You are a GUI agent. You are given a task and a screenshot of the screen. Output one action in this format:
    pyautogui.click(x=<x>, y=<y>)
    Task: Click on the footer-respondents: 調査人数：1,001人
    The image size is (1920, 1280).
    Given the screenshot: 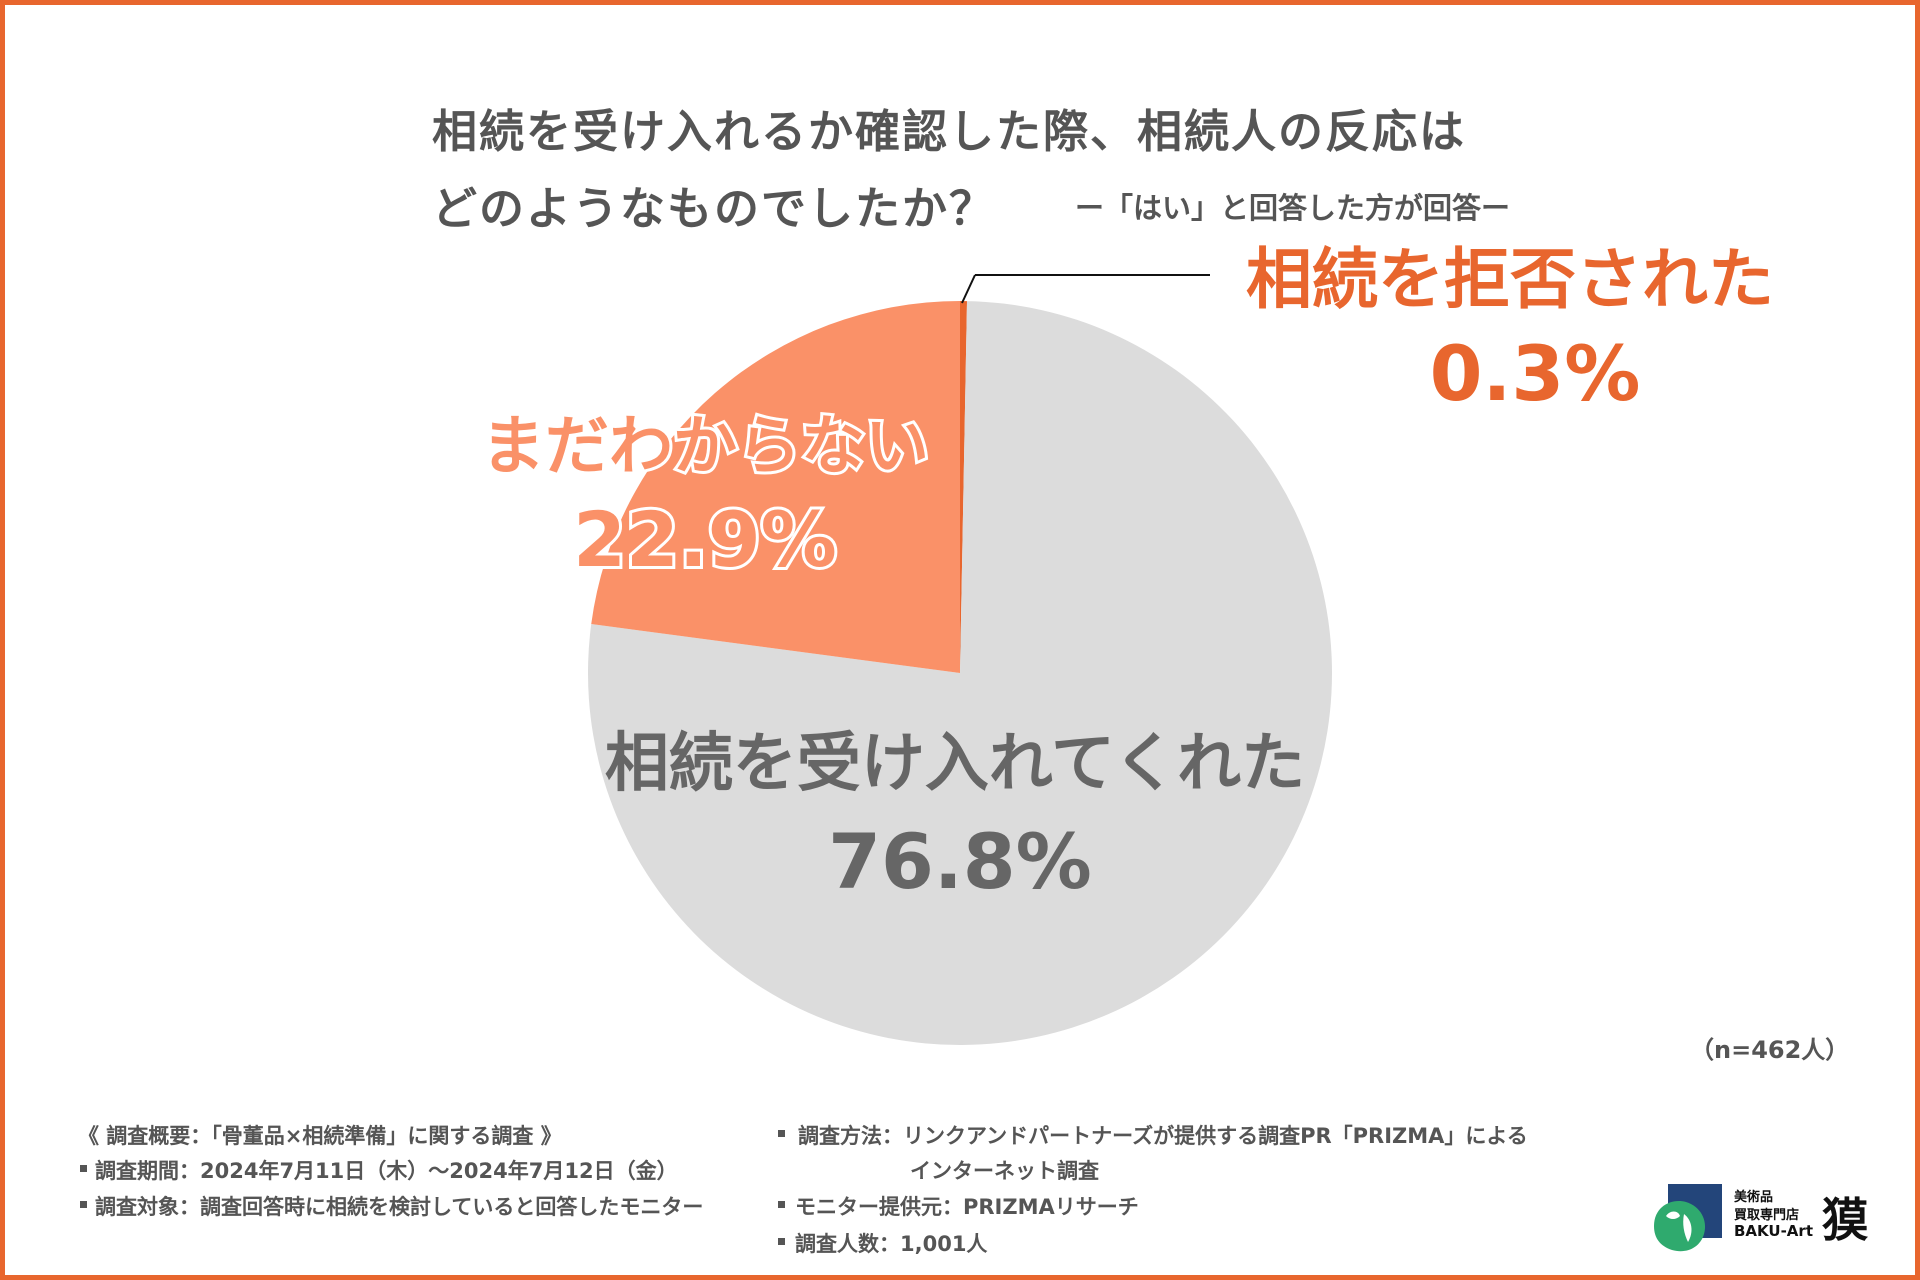 What is the action you would take?
    pyautogui.click(x=891, y=1244)
    